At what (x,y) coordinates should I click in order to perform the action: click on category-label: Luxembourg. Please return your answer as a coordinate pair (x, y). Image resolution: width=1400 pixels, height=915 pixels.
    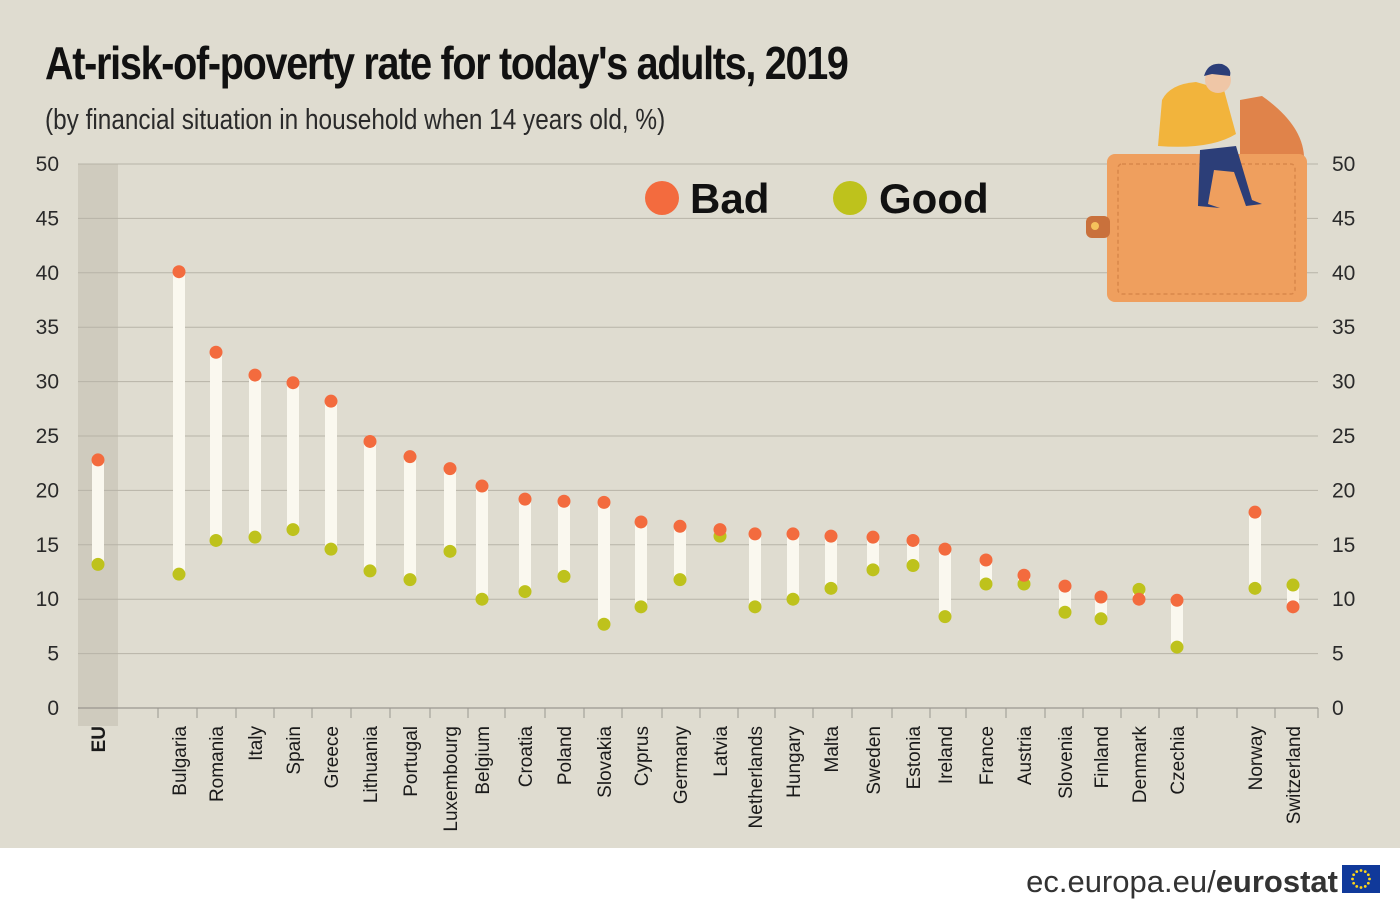
    Looking at the image, I should click on (451, 779).